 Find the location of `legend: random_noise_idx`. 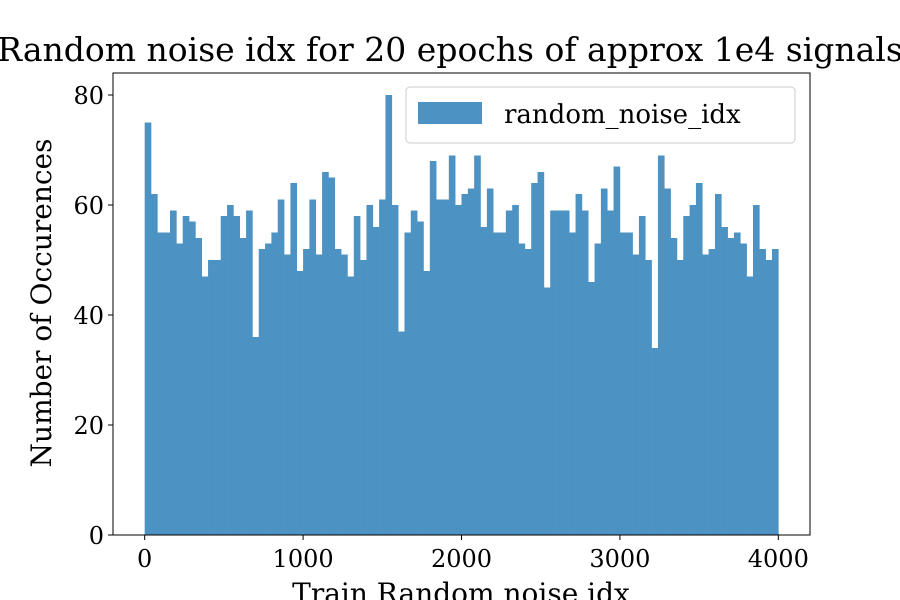

legend: random_noise_idx is located at coordinates (600, 115).